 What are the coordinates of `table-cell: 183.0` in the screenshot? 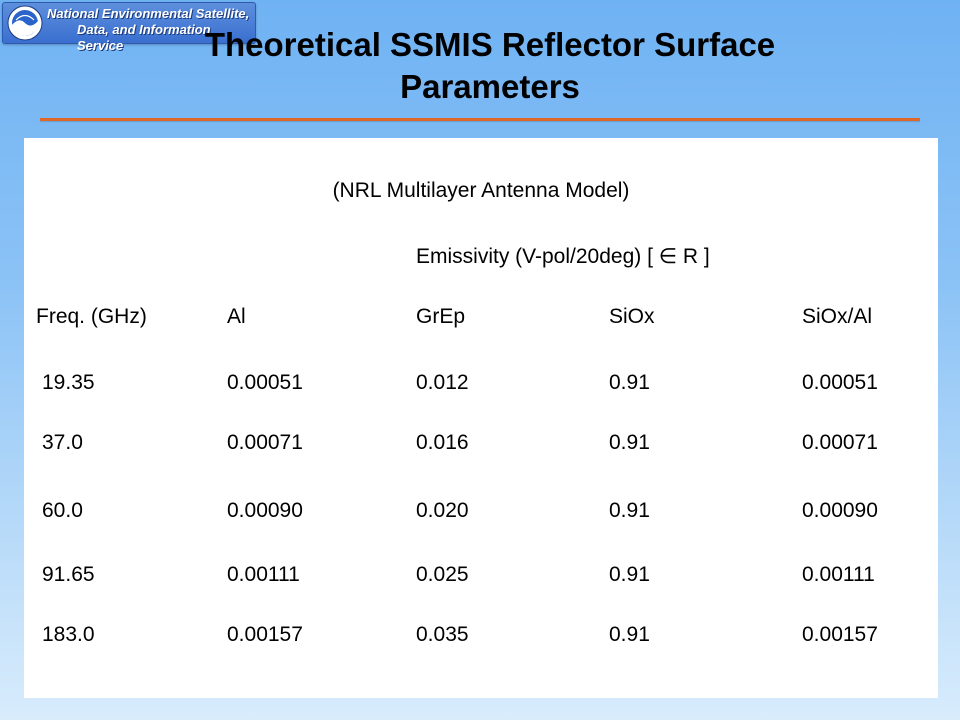 It's located at (68, 634).